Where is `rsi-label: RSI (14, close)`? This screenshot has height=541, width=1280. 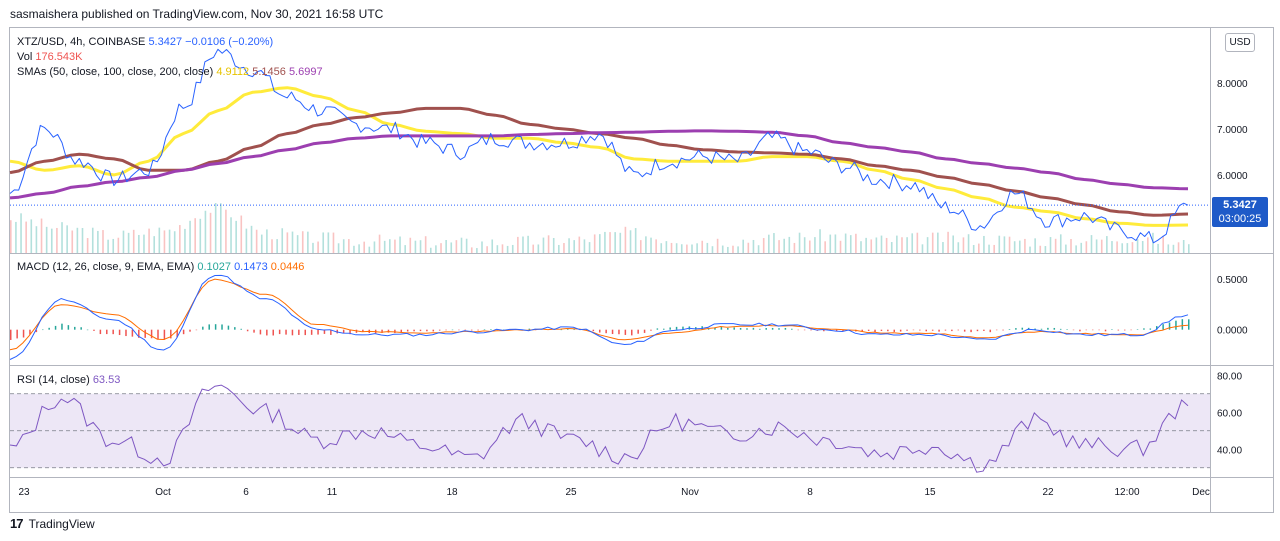
rsi-label: RSI (14, close) is located at coordinates (53, 380).